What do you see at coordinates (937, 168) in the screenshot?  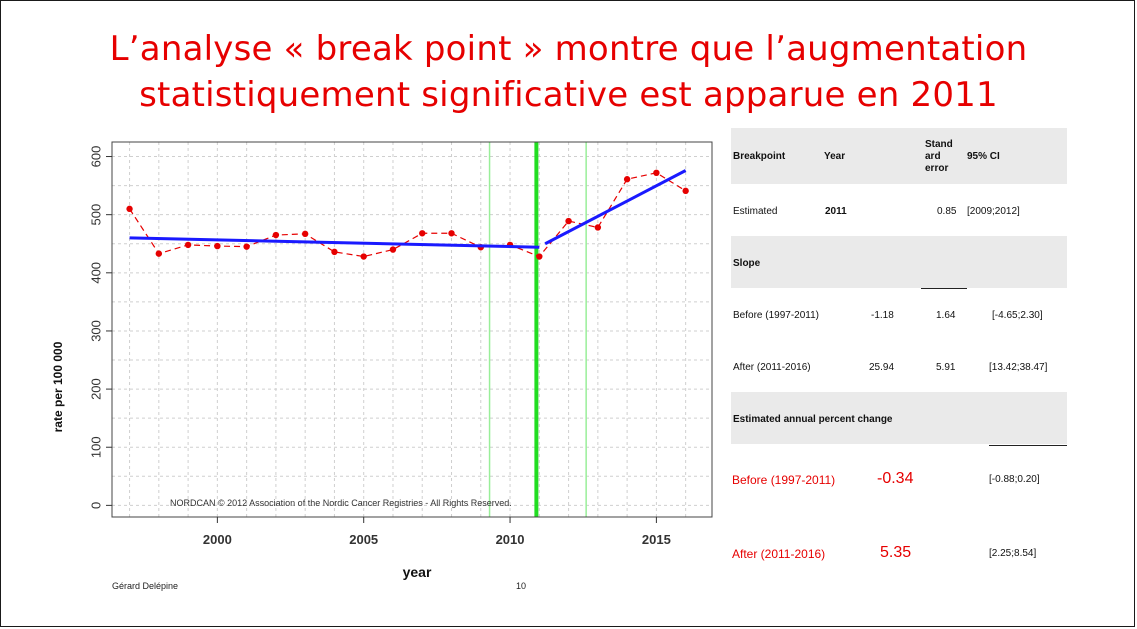 I see `header-stderr-3: error` at bounding box center [937, 168].